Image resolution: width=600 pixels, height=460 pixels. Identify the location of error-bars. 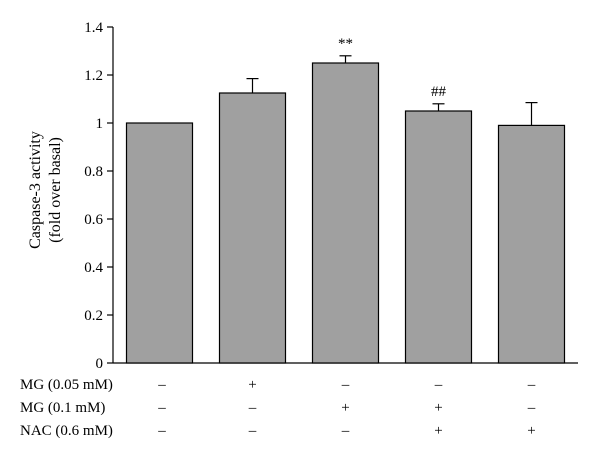
(392, 90).